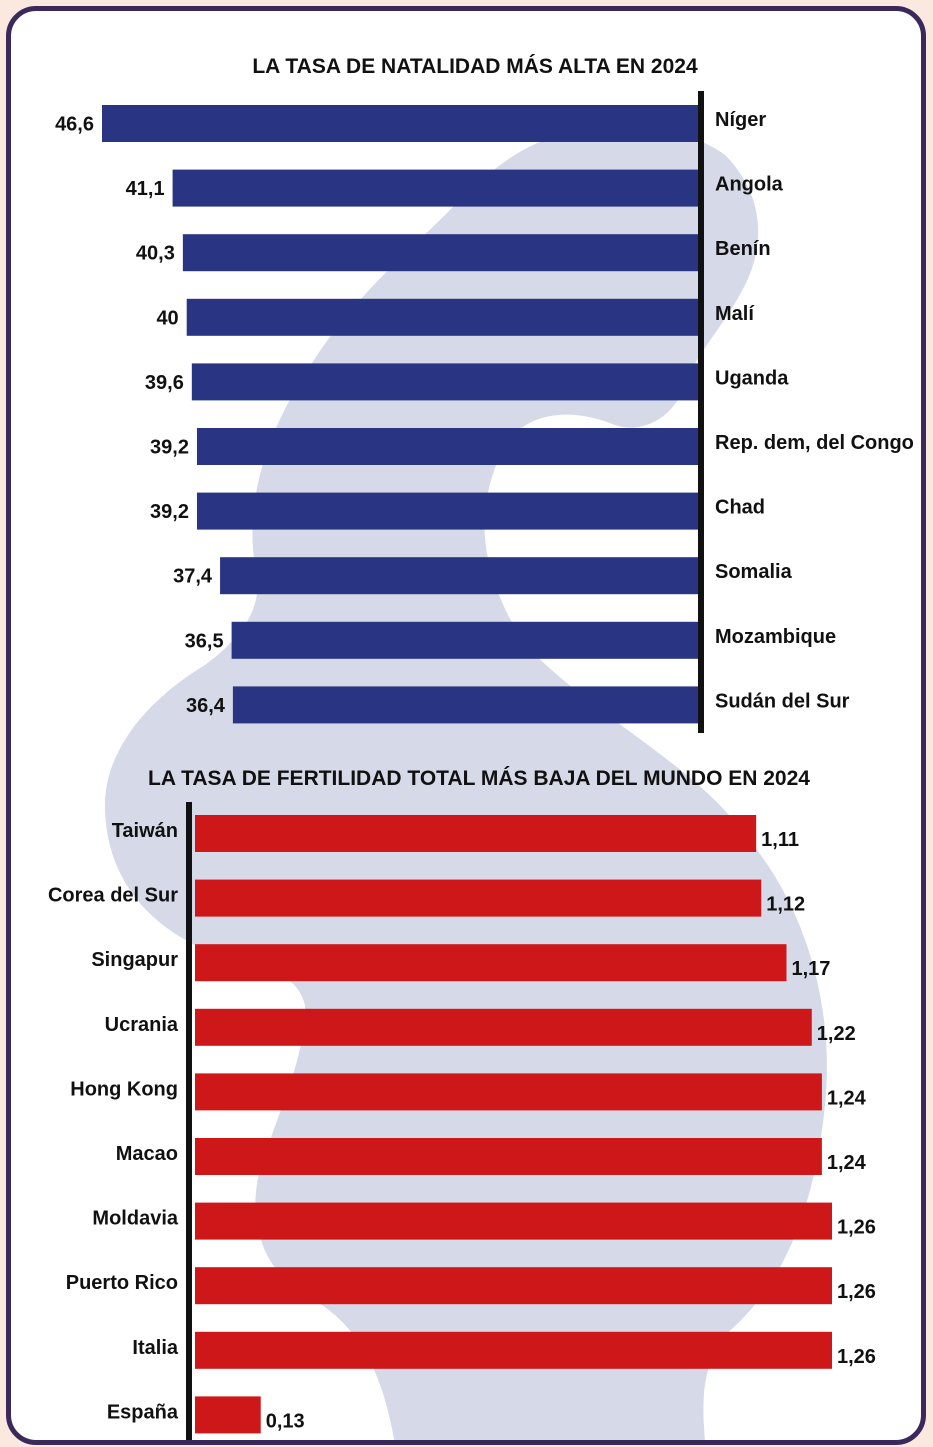  What do you see at coordinates (475, 66) in the screenshot?
I see `chart-title-birth-rate: LA TASA DE NATALIDAD MÁS ALTA EN 2024` at bounding box center [475, 66].